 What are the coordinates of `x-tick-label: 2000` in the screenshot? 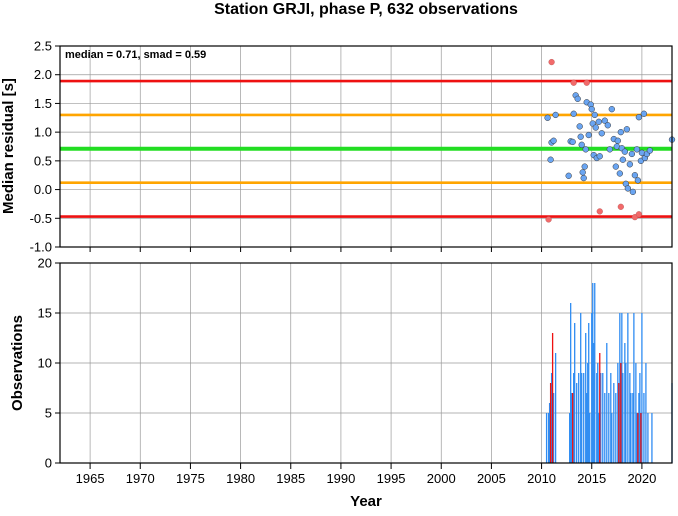 It's located at (441, 478).